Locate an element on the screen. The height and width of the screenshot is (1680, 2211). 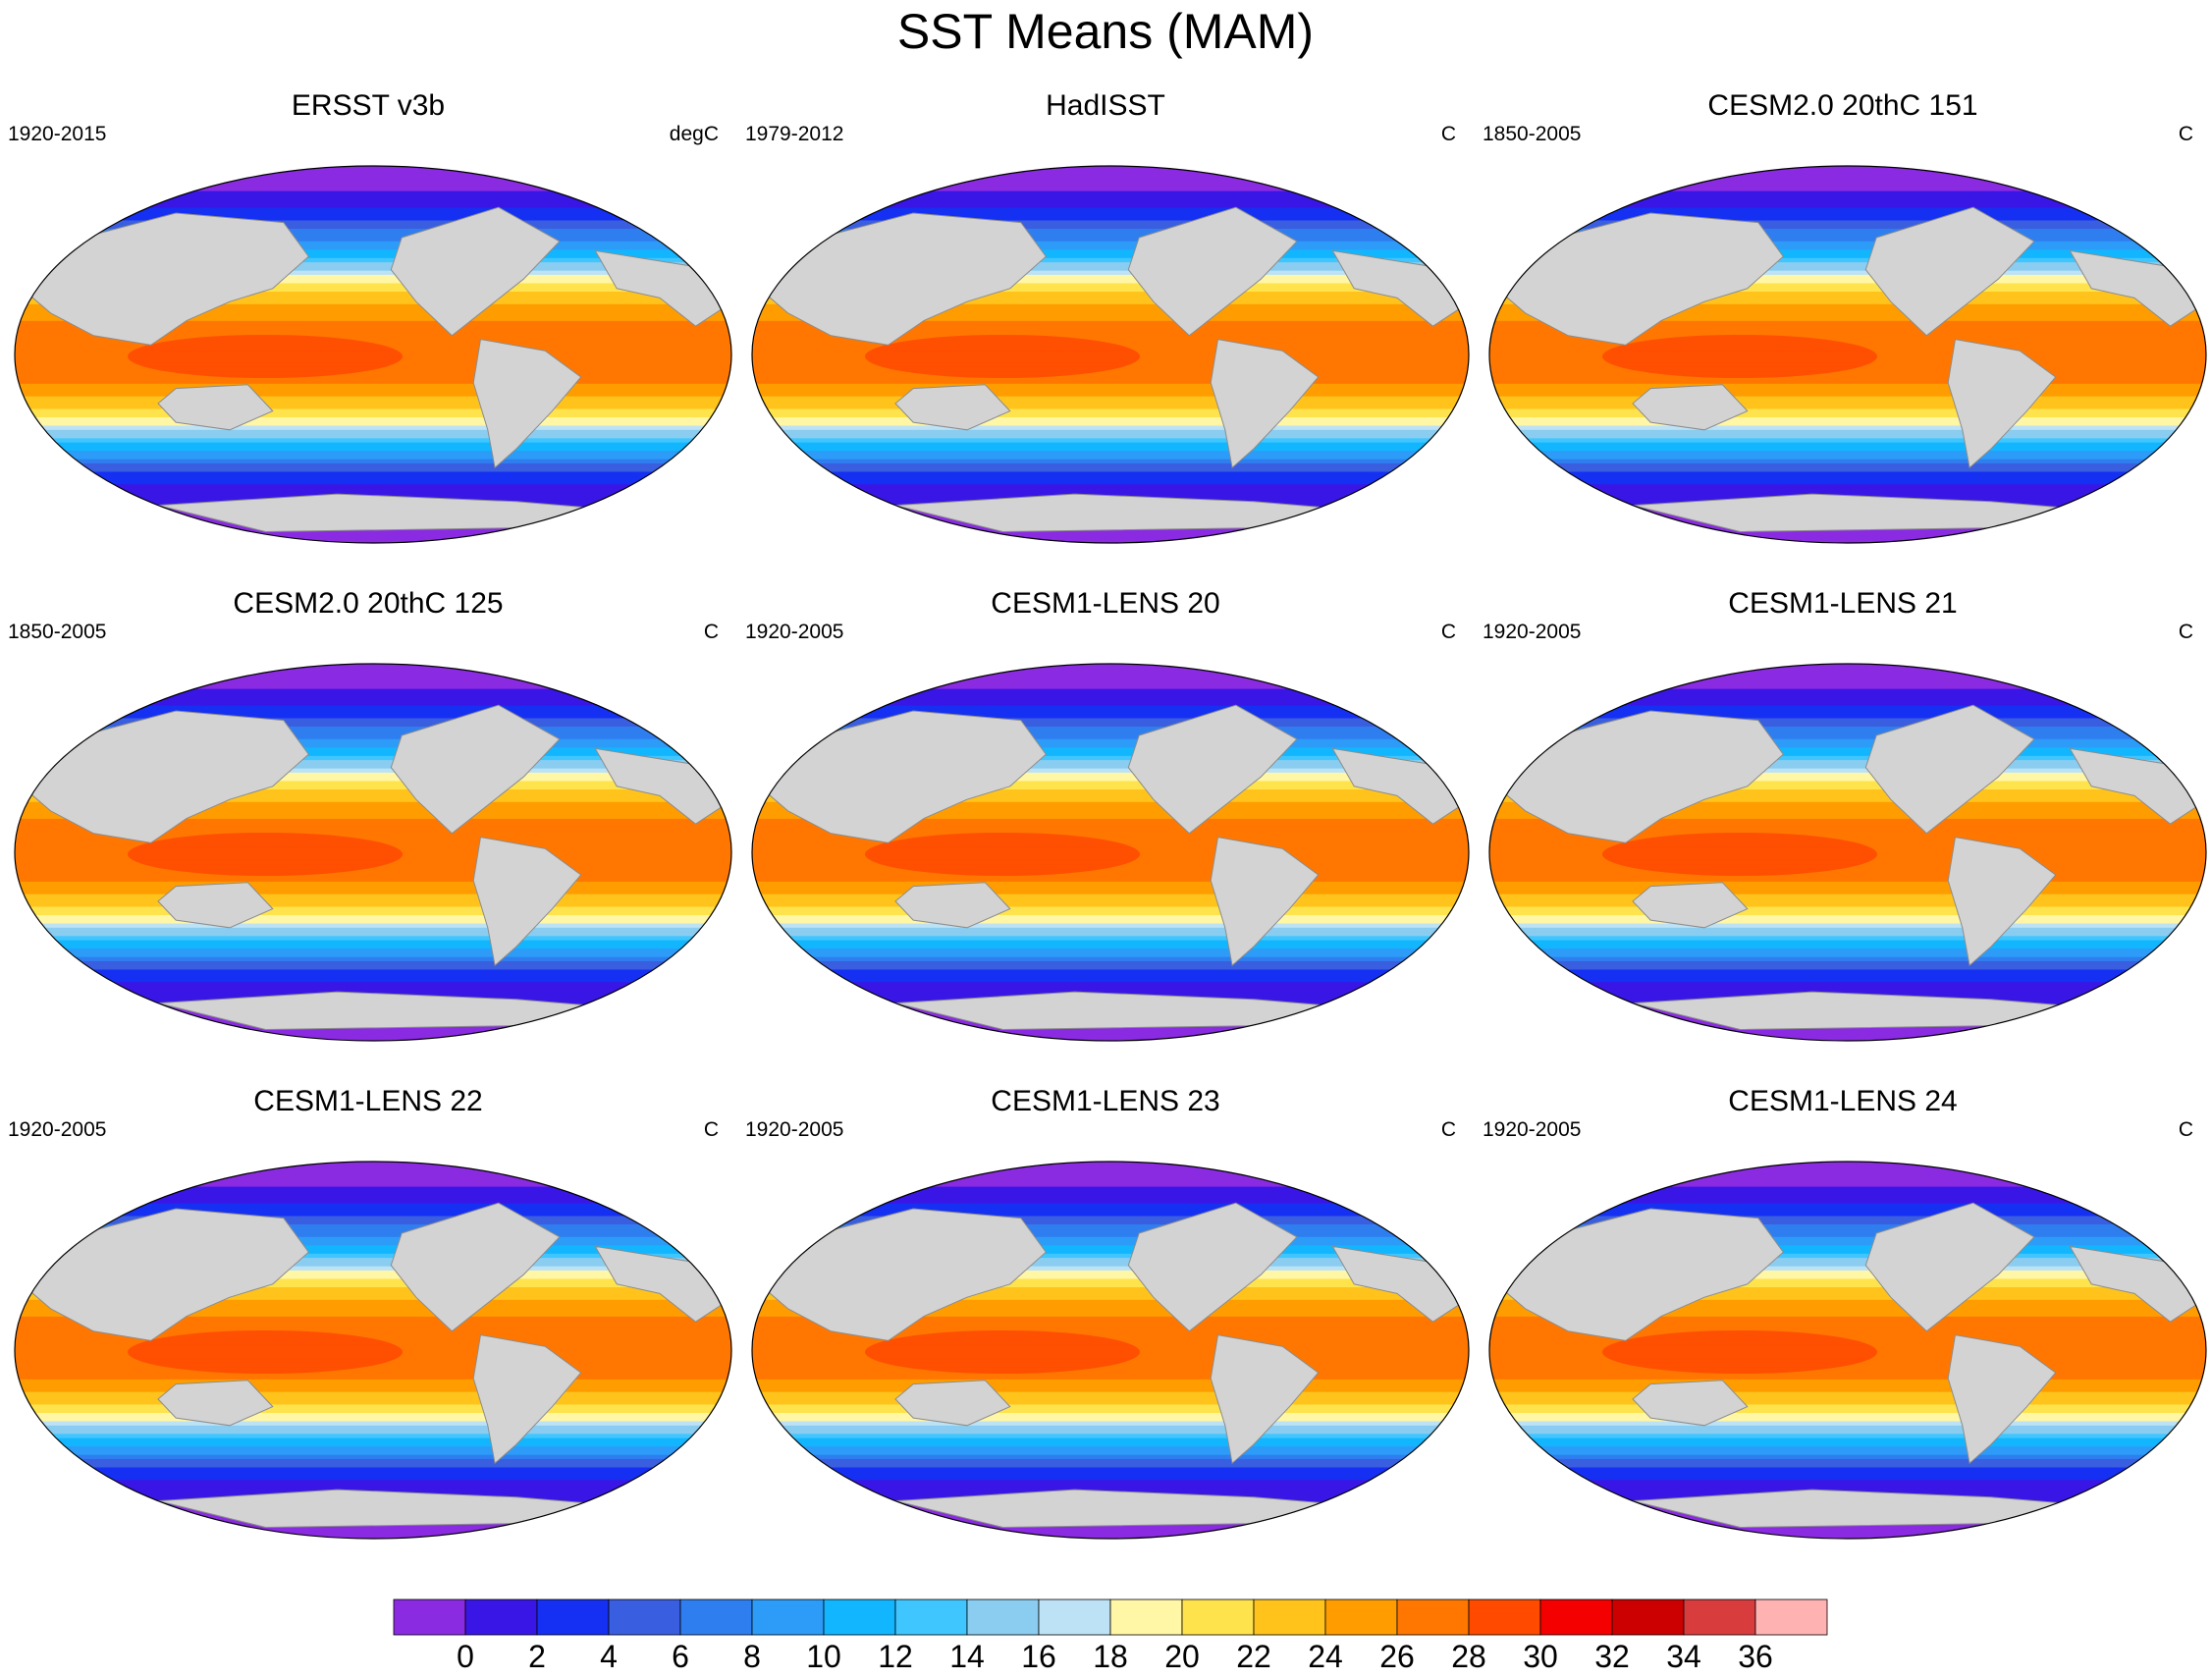
map-panel: CESM2.0 20thC 151 1850-2005 C is located at coordinates (1843, 336).